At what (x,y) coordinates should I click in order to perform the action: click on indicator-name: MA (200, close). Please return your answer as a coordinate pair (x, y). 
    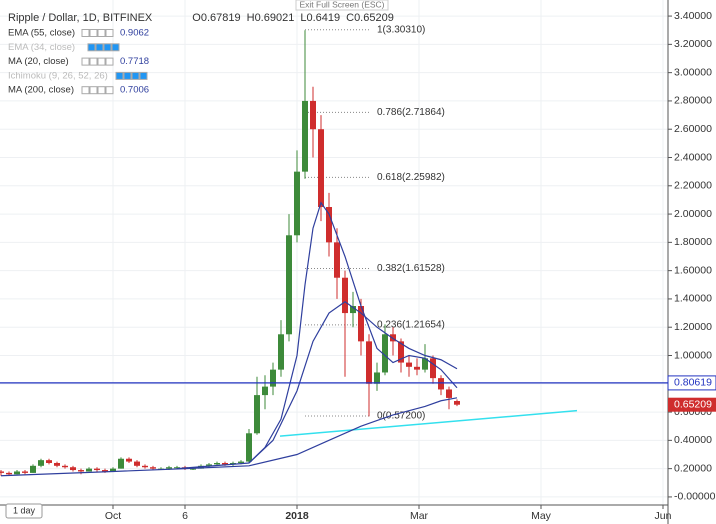
    Looking at the image, I should click on (41, 90).